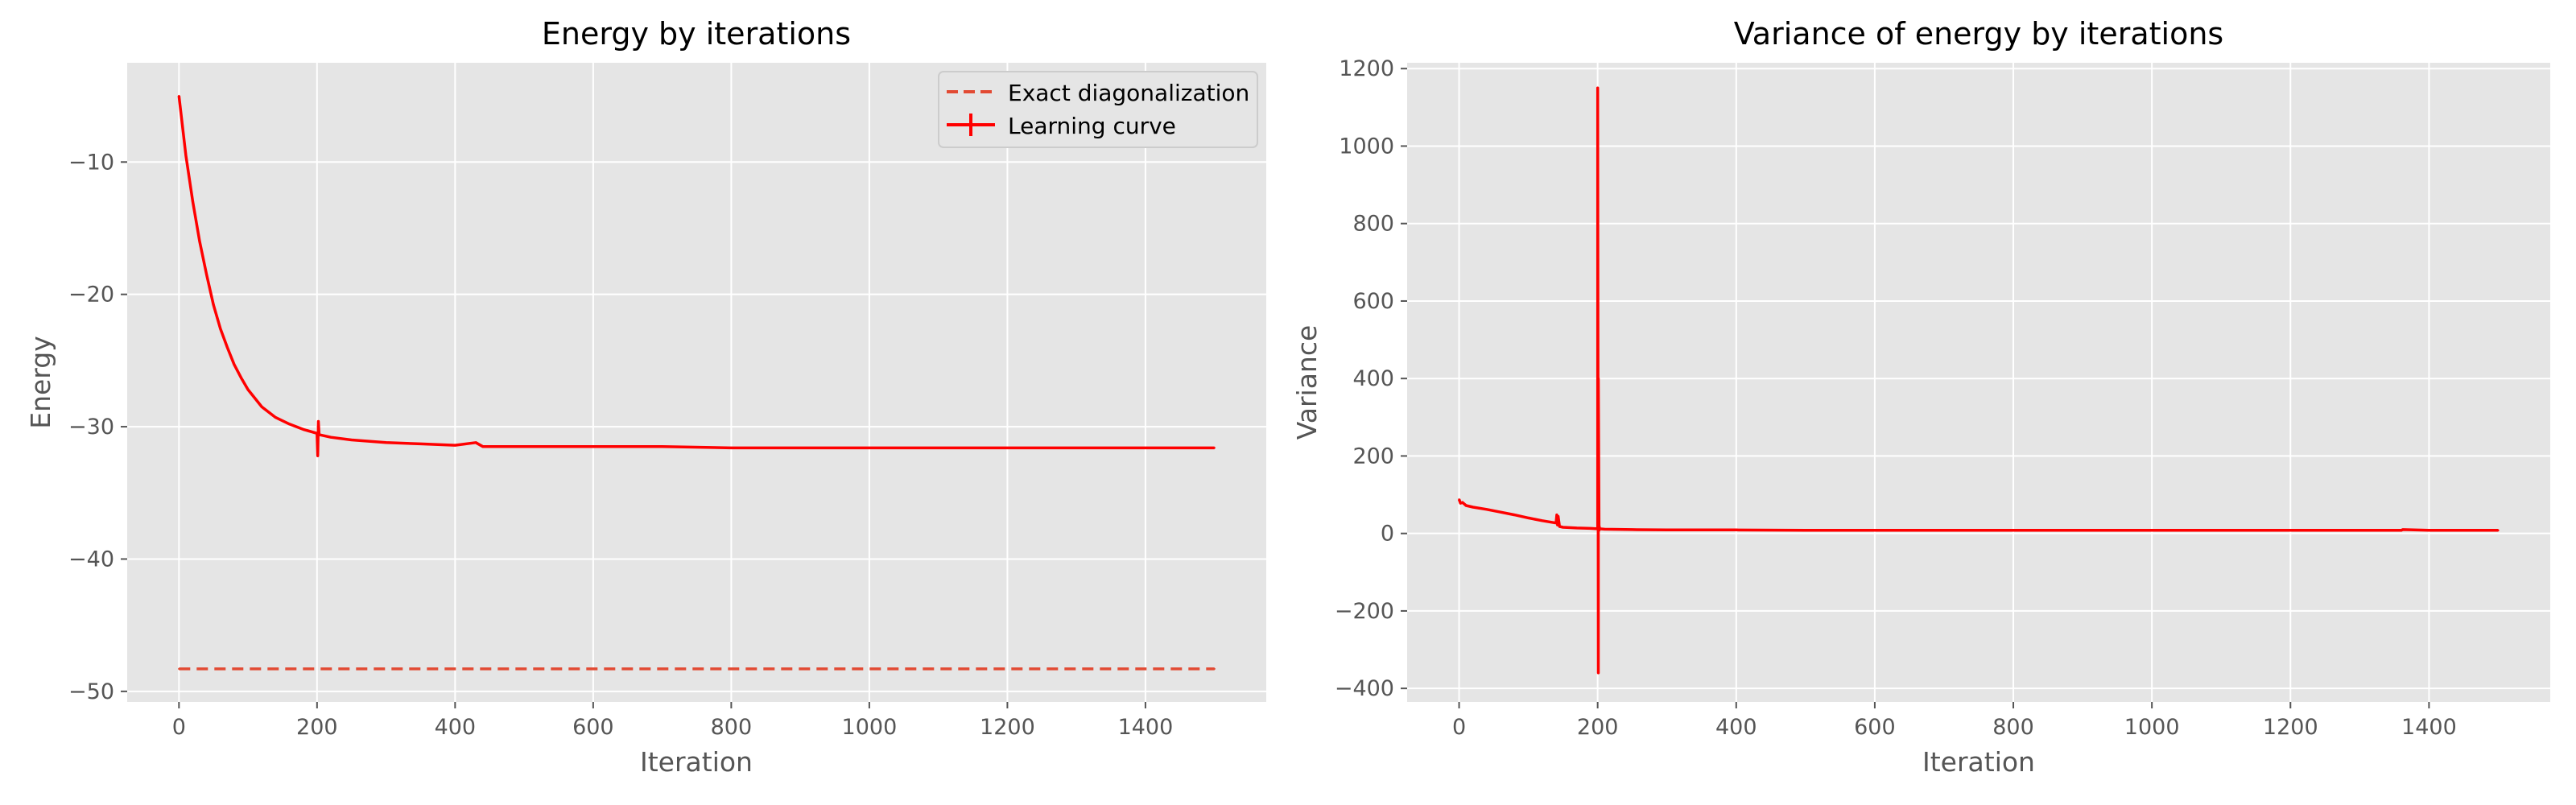  Describe the element at coordinates (1364, 688) in the screenshot. I see `y-tick-label: −400` at that location.